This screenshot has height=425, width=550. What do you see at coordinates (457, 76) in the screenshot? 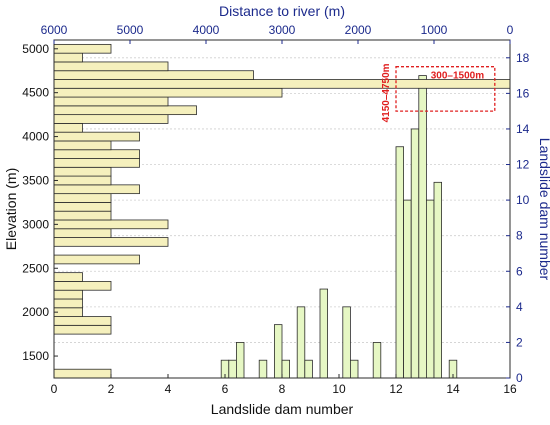
I see `annotation-distance-range: 300–1500m` at bounding box center [457, 76].